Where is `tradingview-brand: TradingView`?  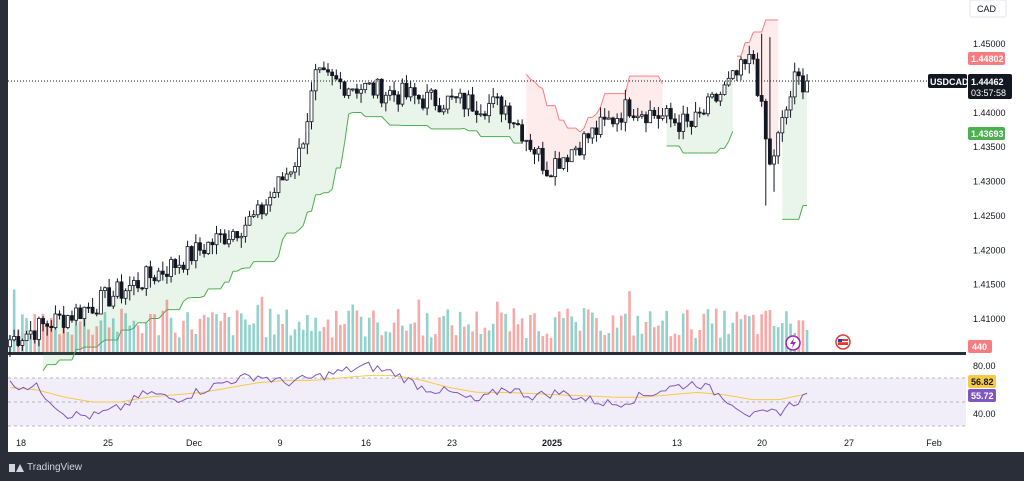
tradingview-brand: TradingView is located at coordinates (45, 467).